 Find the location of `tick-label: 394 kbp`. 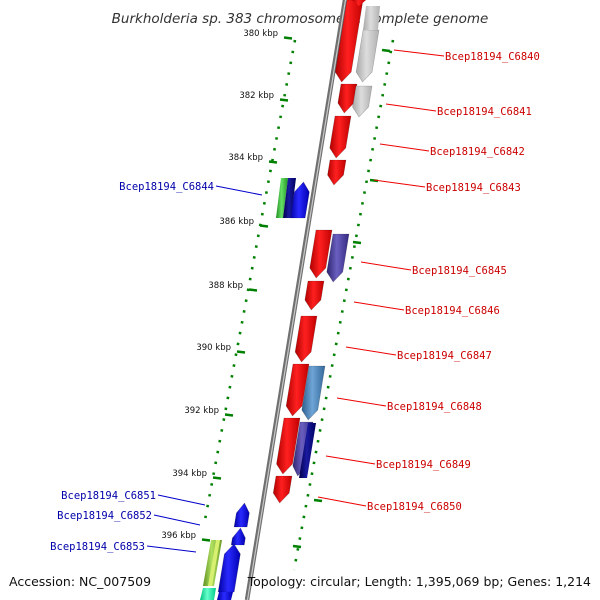

tick-label: 394 kbp is located at coordinates (189, 474).